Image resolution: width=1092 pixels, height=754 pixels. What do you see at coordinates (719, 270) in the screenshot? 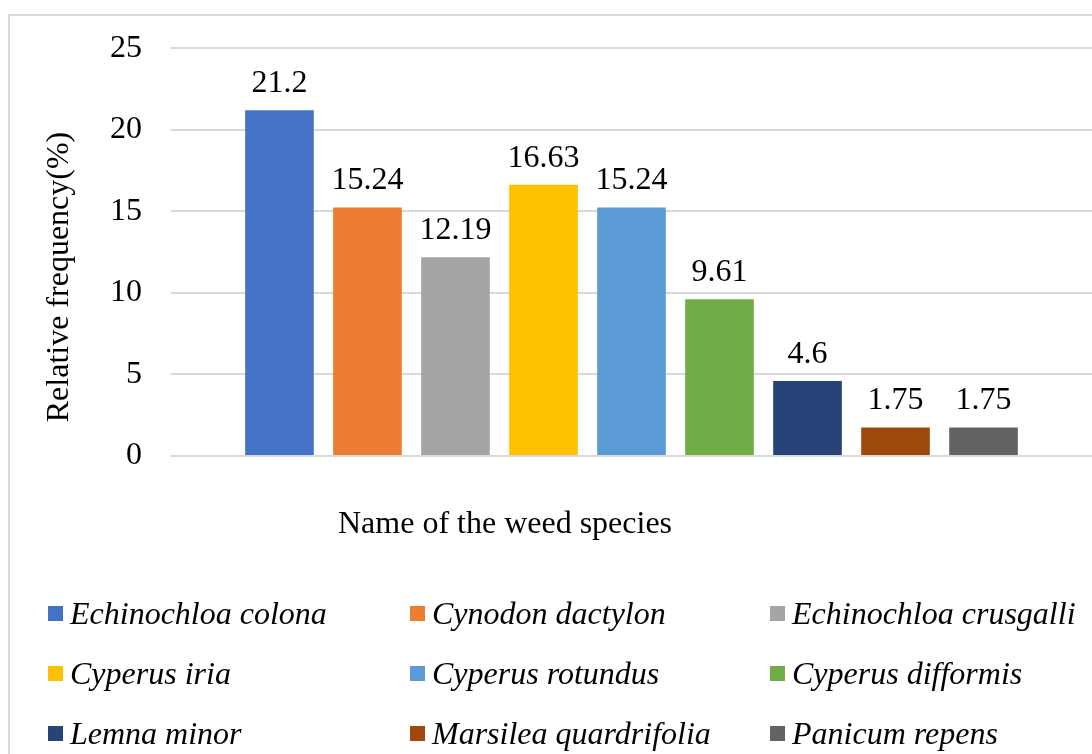
I see `data-label: 9.61` at bounding box center [719, 270].